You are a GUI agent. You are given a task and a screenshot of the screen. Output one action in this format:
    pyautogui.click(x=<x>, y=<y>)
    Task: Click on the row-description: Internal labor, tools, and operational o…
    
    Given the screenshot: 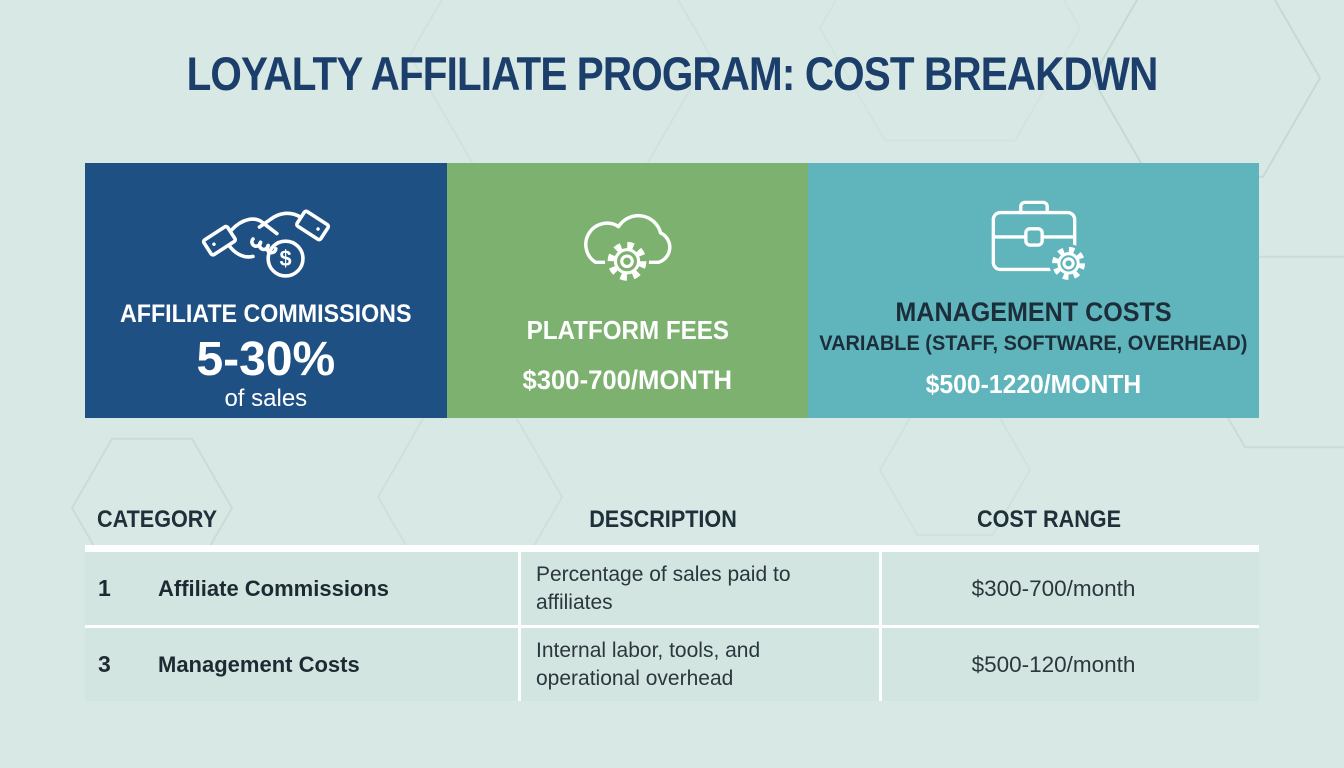 What is the action you would take?
    pyautogui.click(x=648, y=664)
    